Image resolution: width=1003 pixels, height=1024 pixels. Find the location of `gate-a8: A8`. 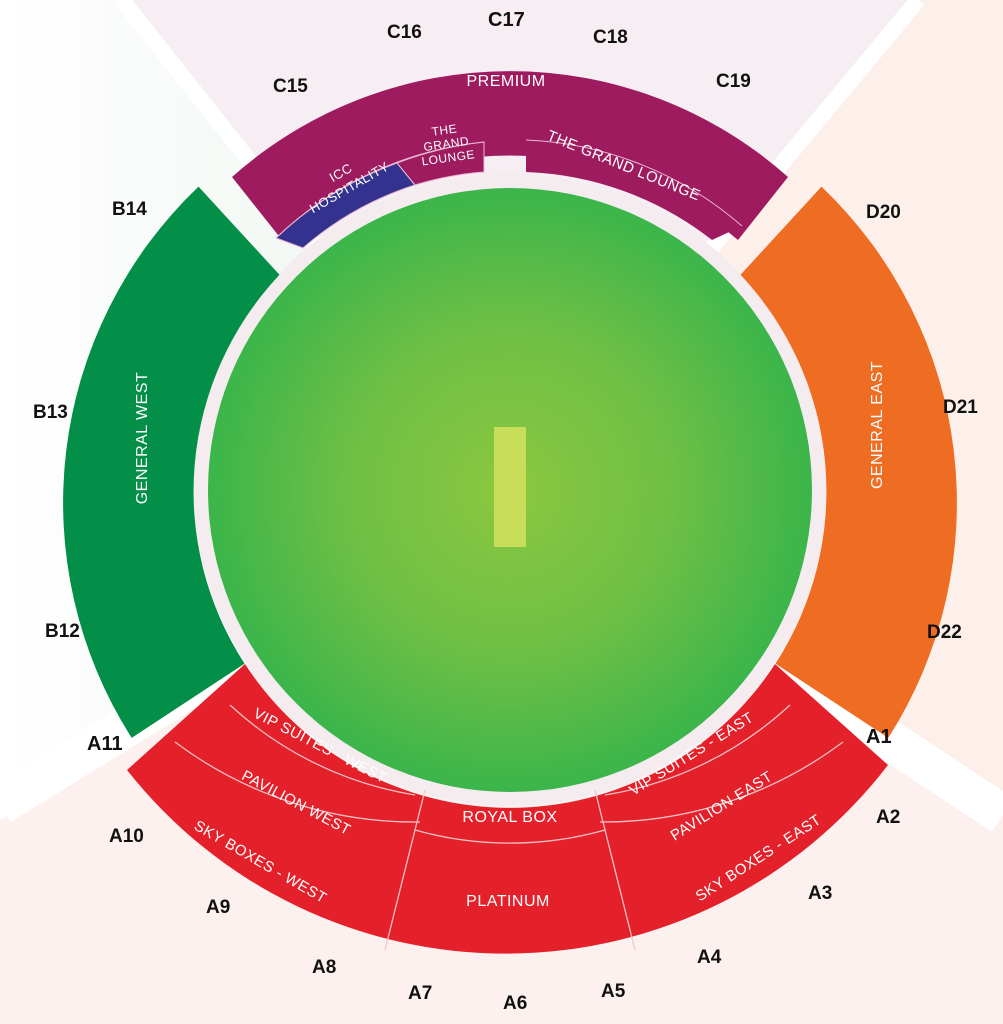

gate-a8: A8 is located at coordinates (324, 967).